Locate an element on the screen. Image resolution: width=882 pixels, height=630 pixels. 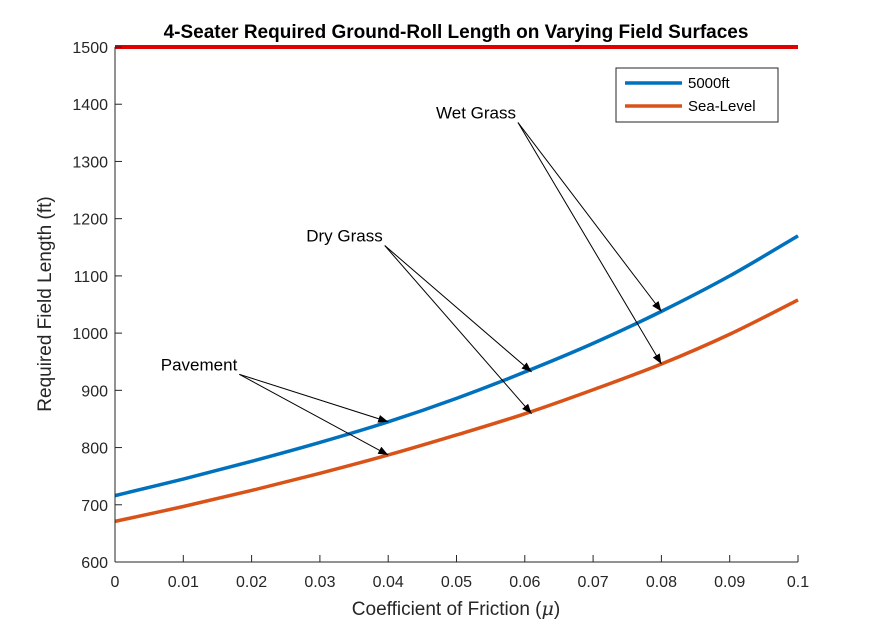
x-tick-label: 0.08 is located at coordinates (661, 582).